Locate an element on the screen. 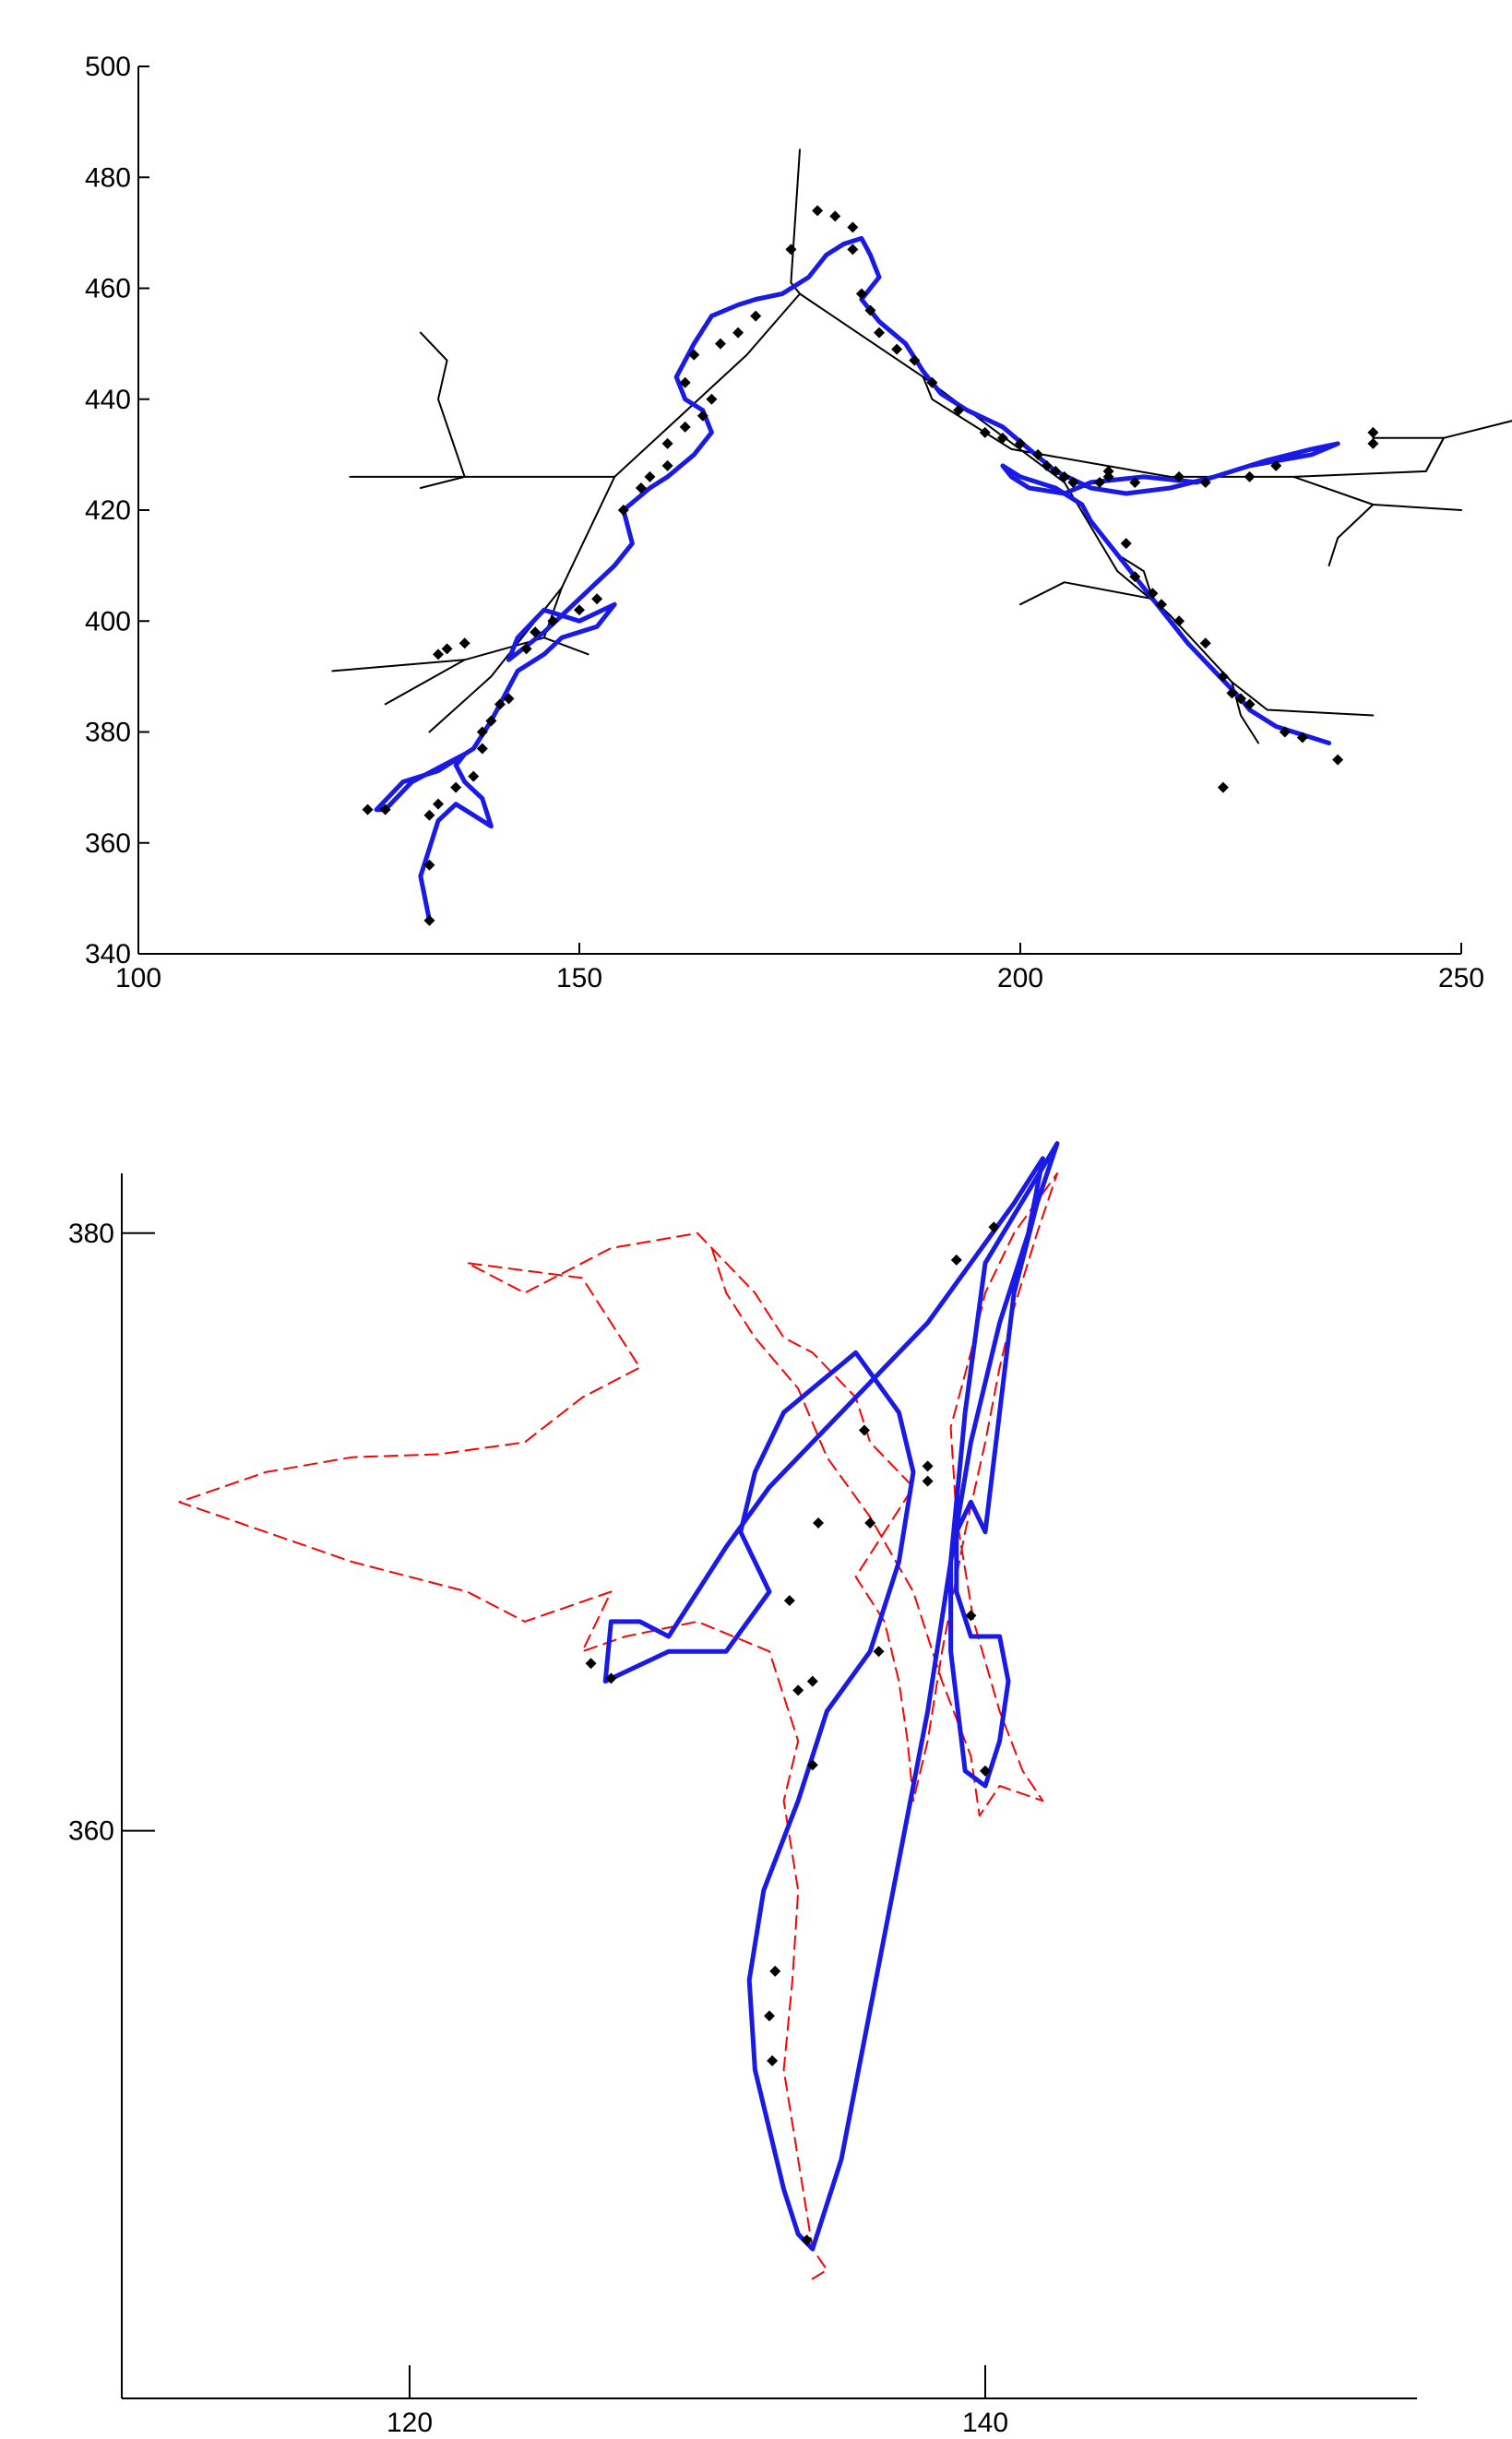  x-tick-label: 140 is located at coordinates (985, 2423).